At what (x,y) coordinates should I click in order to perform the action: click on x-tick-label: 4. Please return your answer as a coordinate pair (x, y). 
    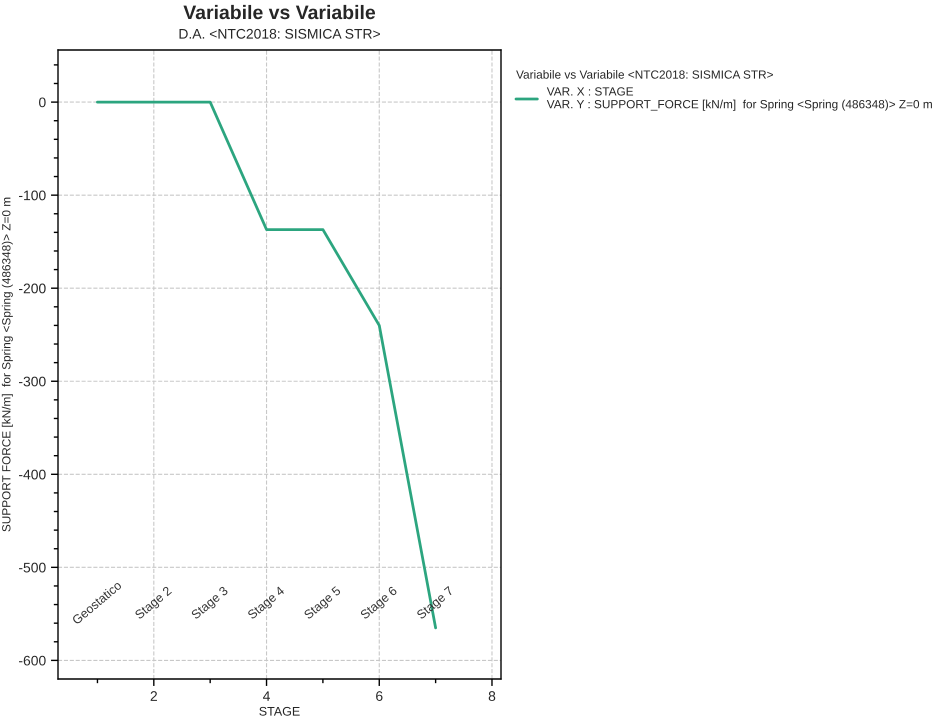
    Looking at the image, I should click on (266, 696).